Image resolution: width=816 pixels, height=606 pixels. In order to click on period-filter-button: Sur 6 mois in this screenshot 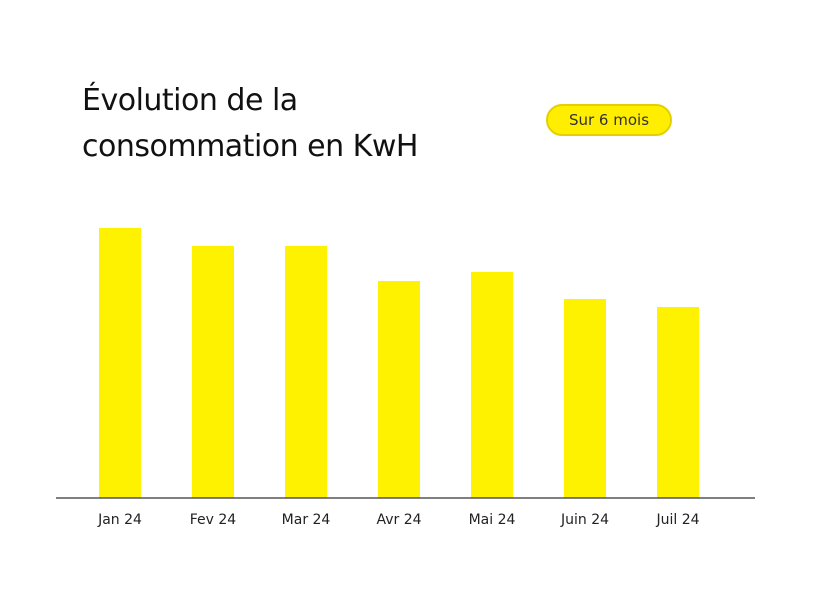, I will do `click(609, 120)`.